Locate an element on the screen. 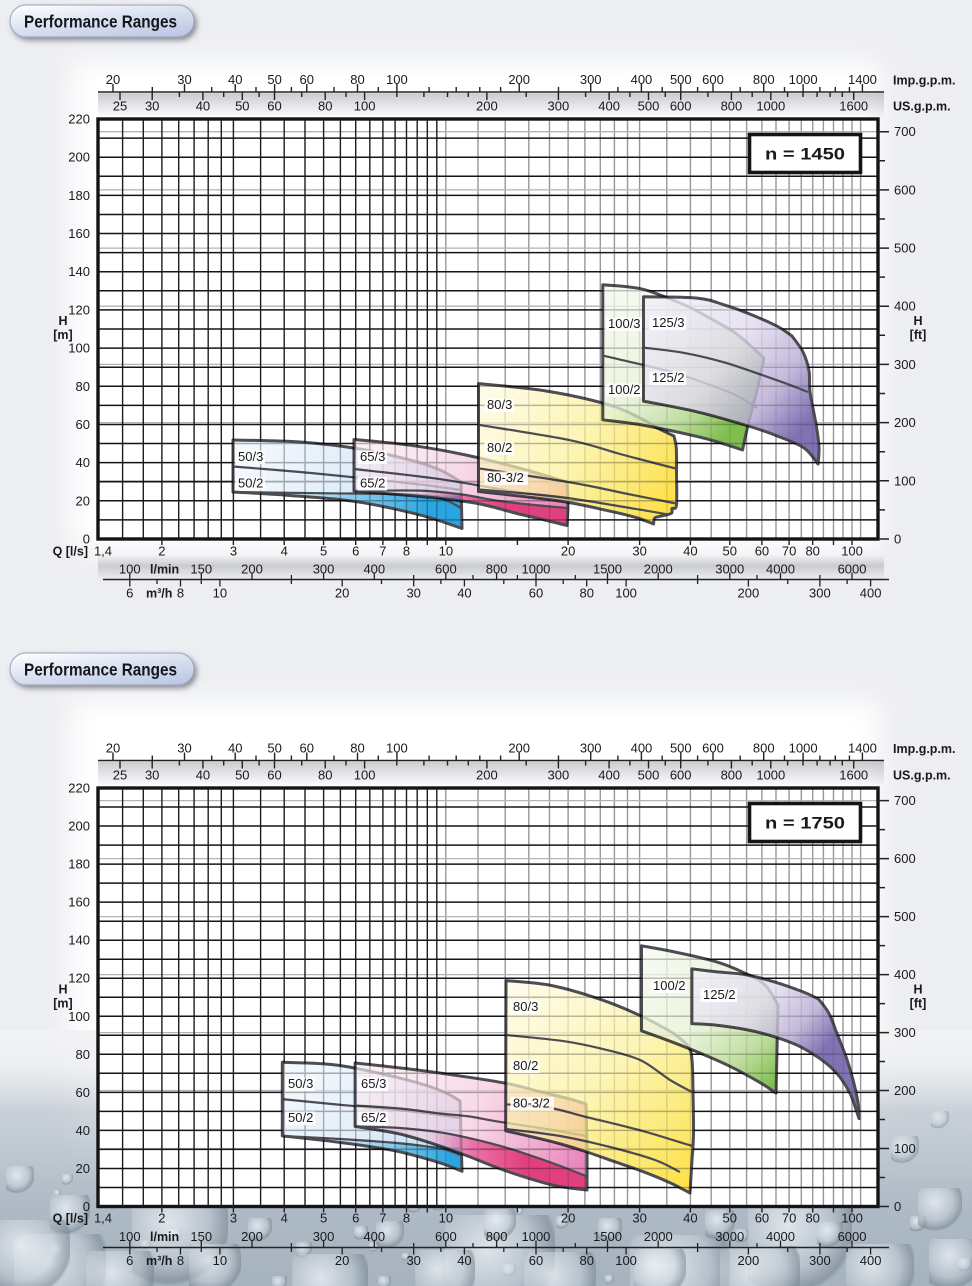  svg-text: 80/2 is located at coordinates (525, 1065).